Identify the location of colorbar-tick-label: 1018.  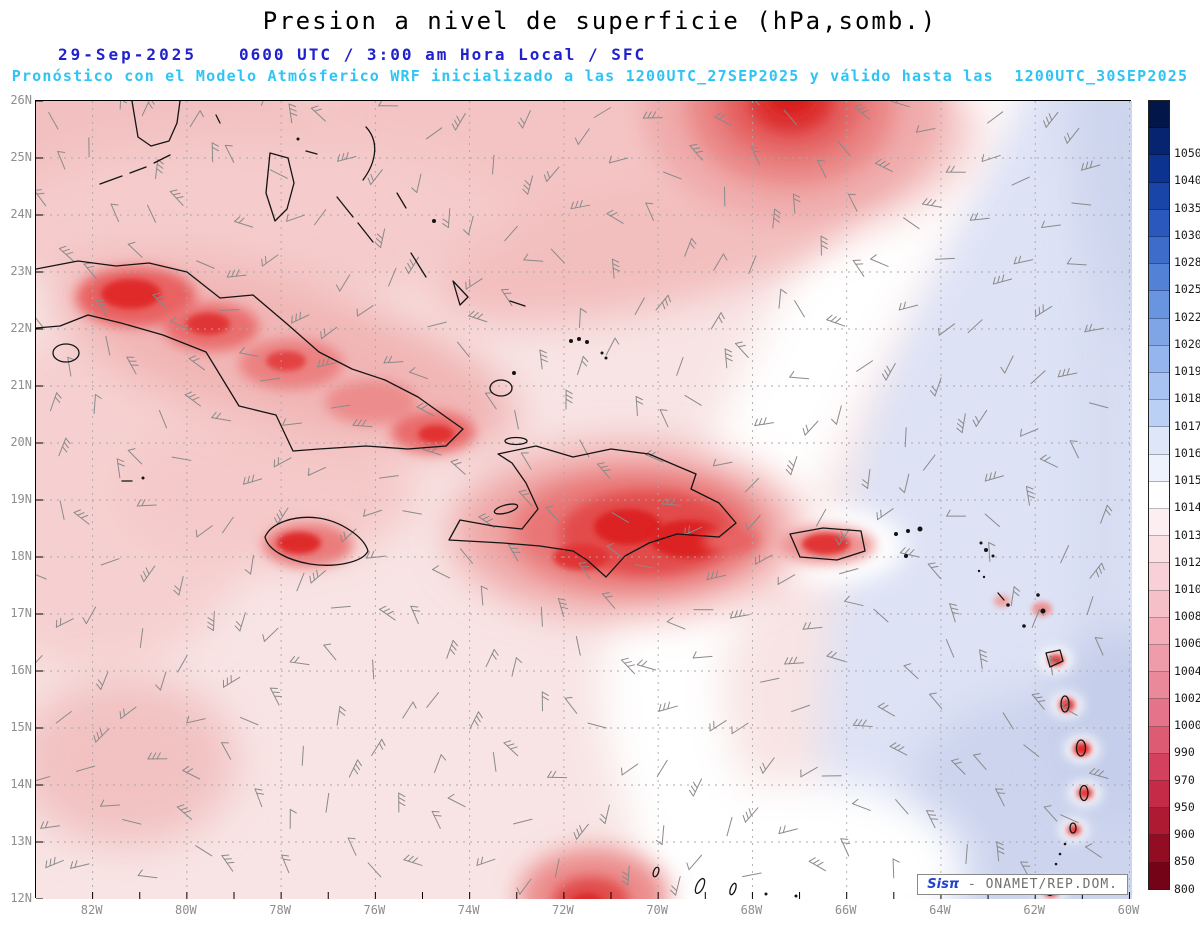
(1187, 398).